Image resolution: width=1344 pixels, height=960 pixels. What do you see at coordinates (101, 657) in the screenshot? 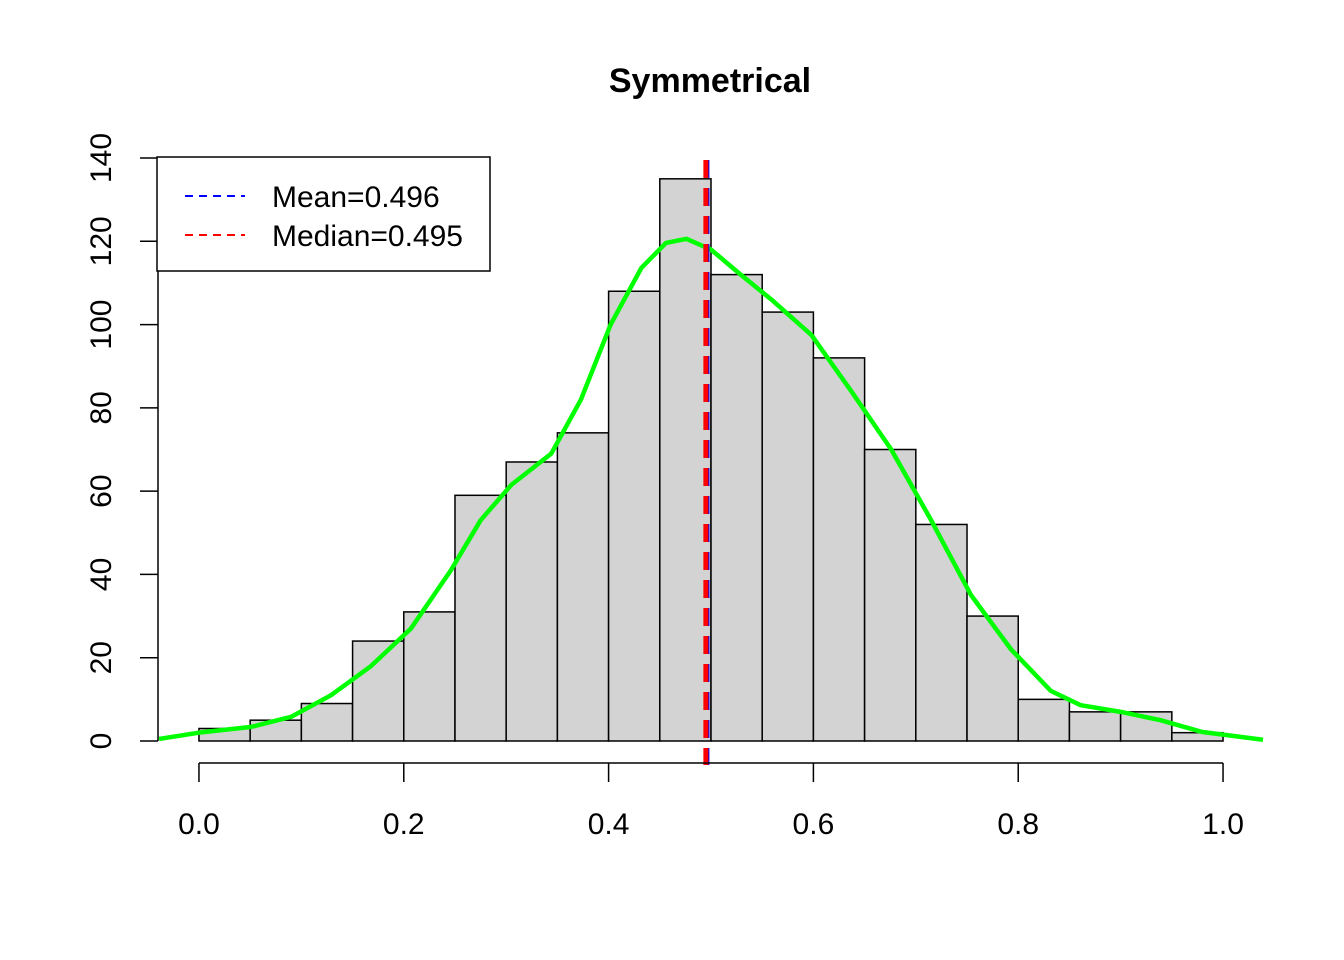
I see `y-tick-label: 20` at bounding box center [101, 657].